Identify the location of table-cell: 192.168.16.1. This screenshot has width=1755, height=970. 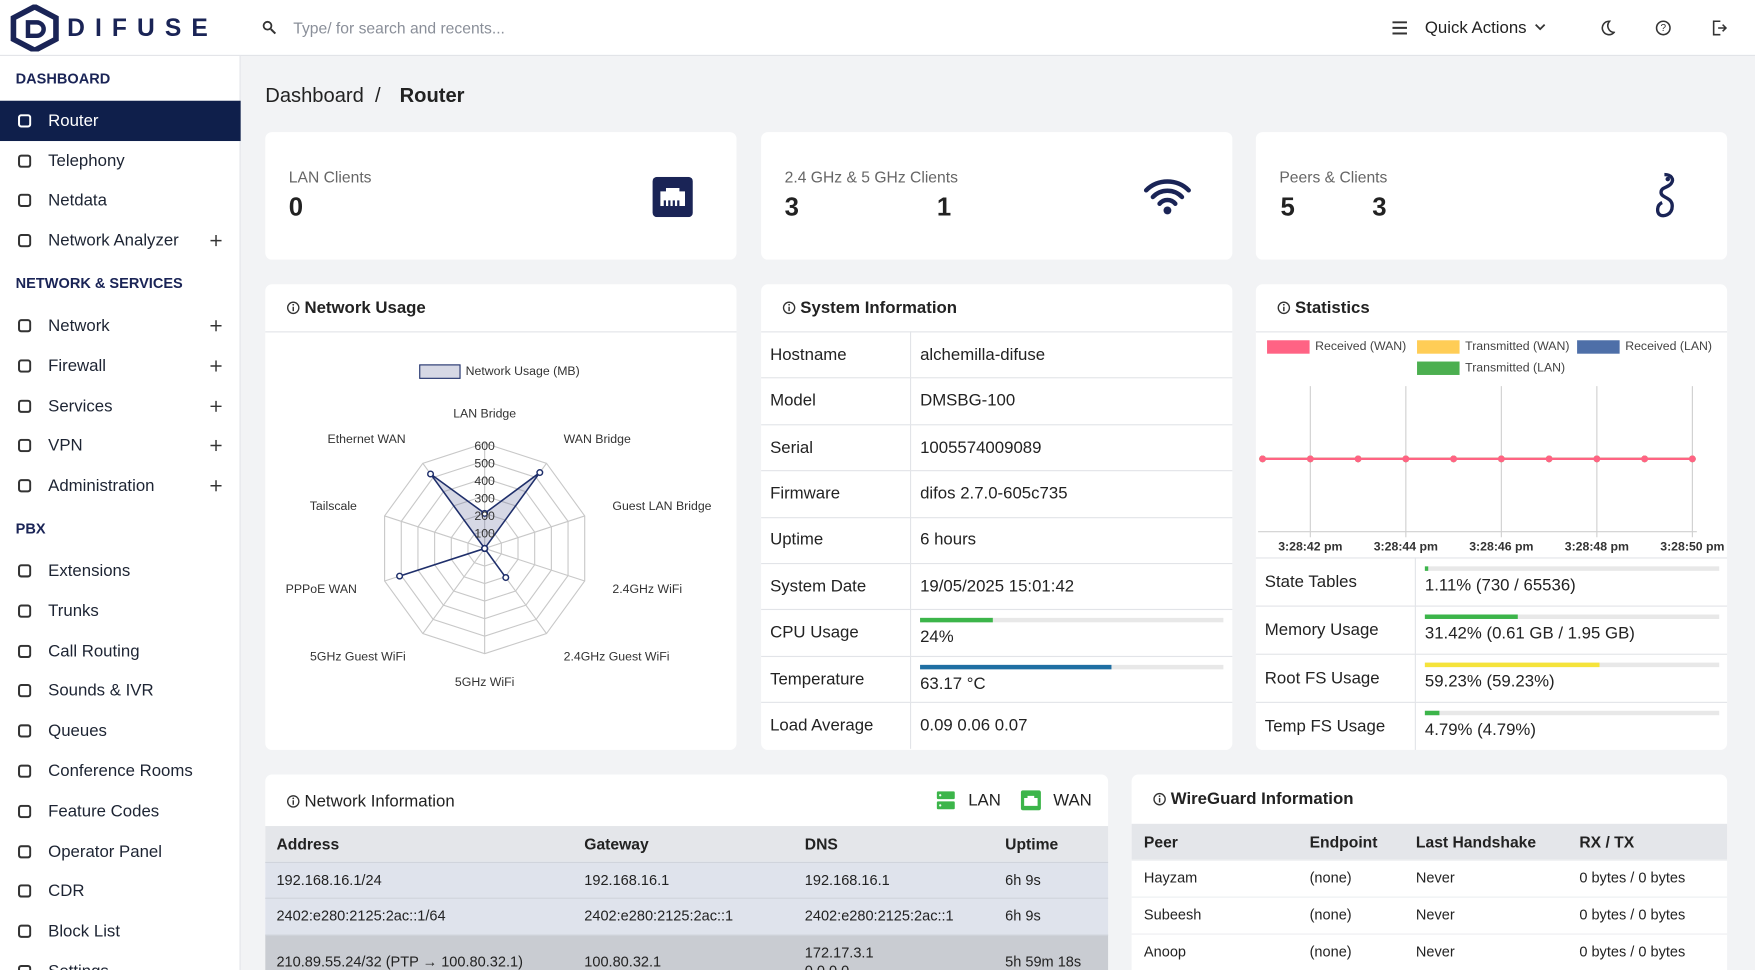
(847, 880).